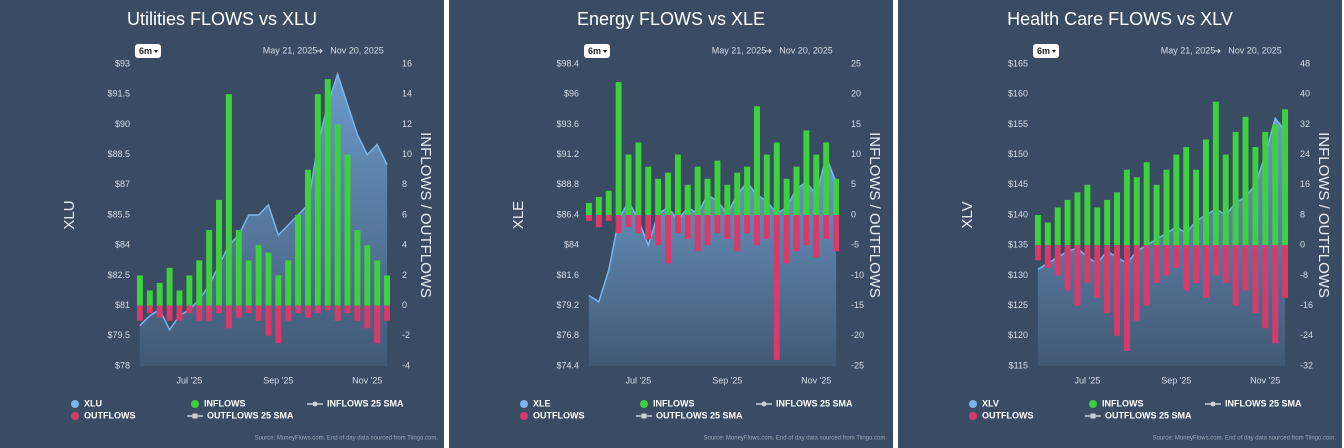  What do you see at coordinates (1305, 154) in the screenshot?
I see `y2-tick-label: 24` at bounding box center [1305, 154].